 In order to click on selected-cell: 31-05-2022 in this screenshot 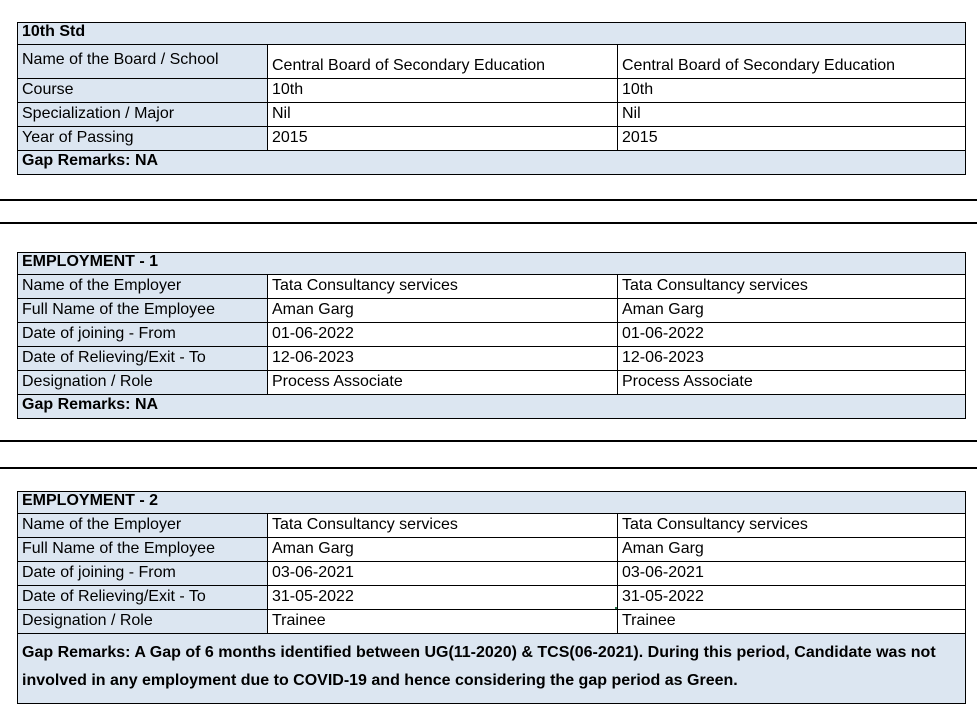, I will do `click(442, 597)`.